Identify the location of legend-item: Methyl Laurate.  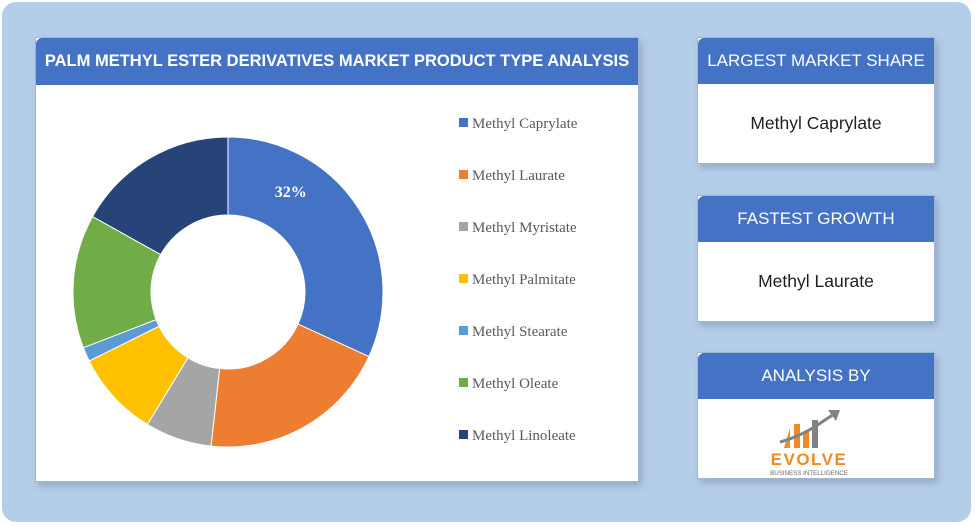
(512, 178).